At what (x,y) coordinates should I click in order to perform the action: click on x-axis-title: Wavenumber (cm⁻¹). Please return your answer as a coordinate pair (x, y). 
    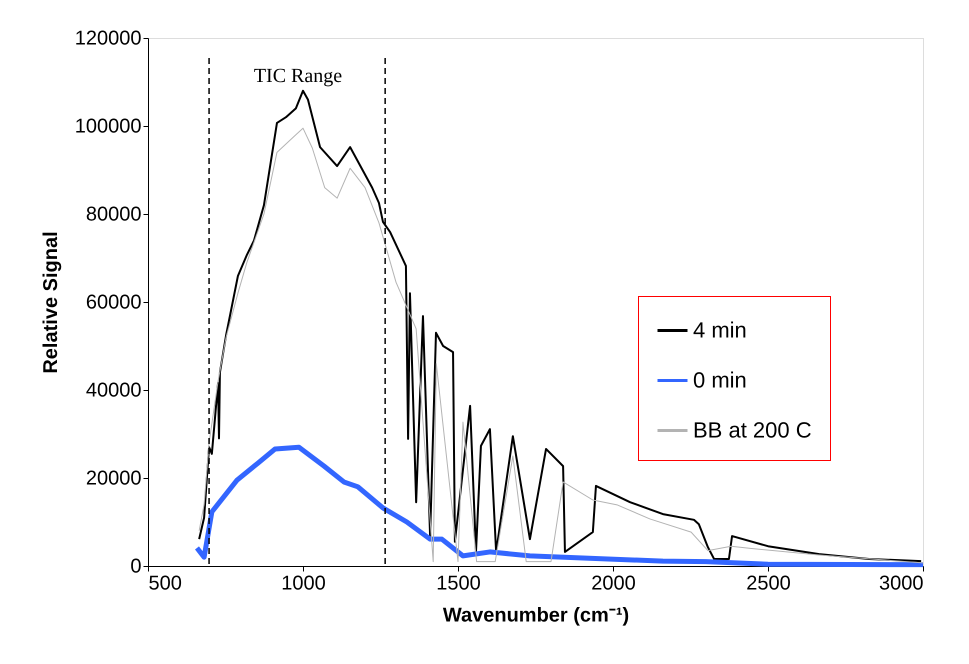
    Looking at the image, I should click on (536, 615).